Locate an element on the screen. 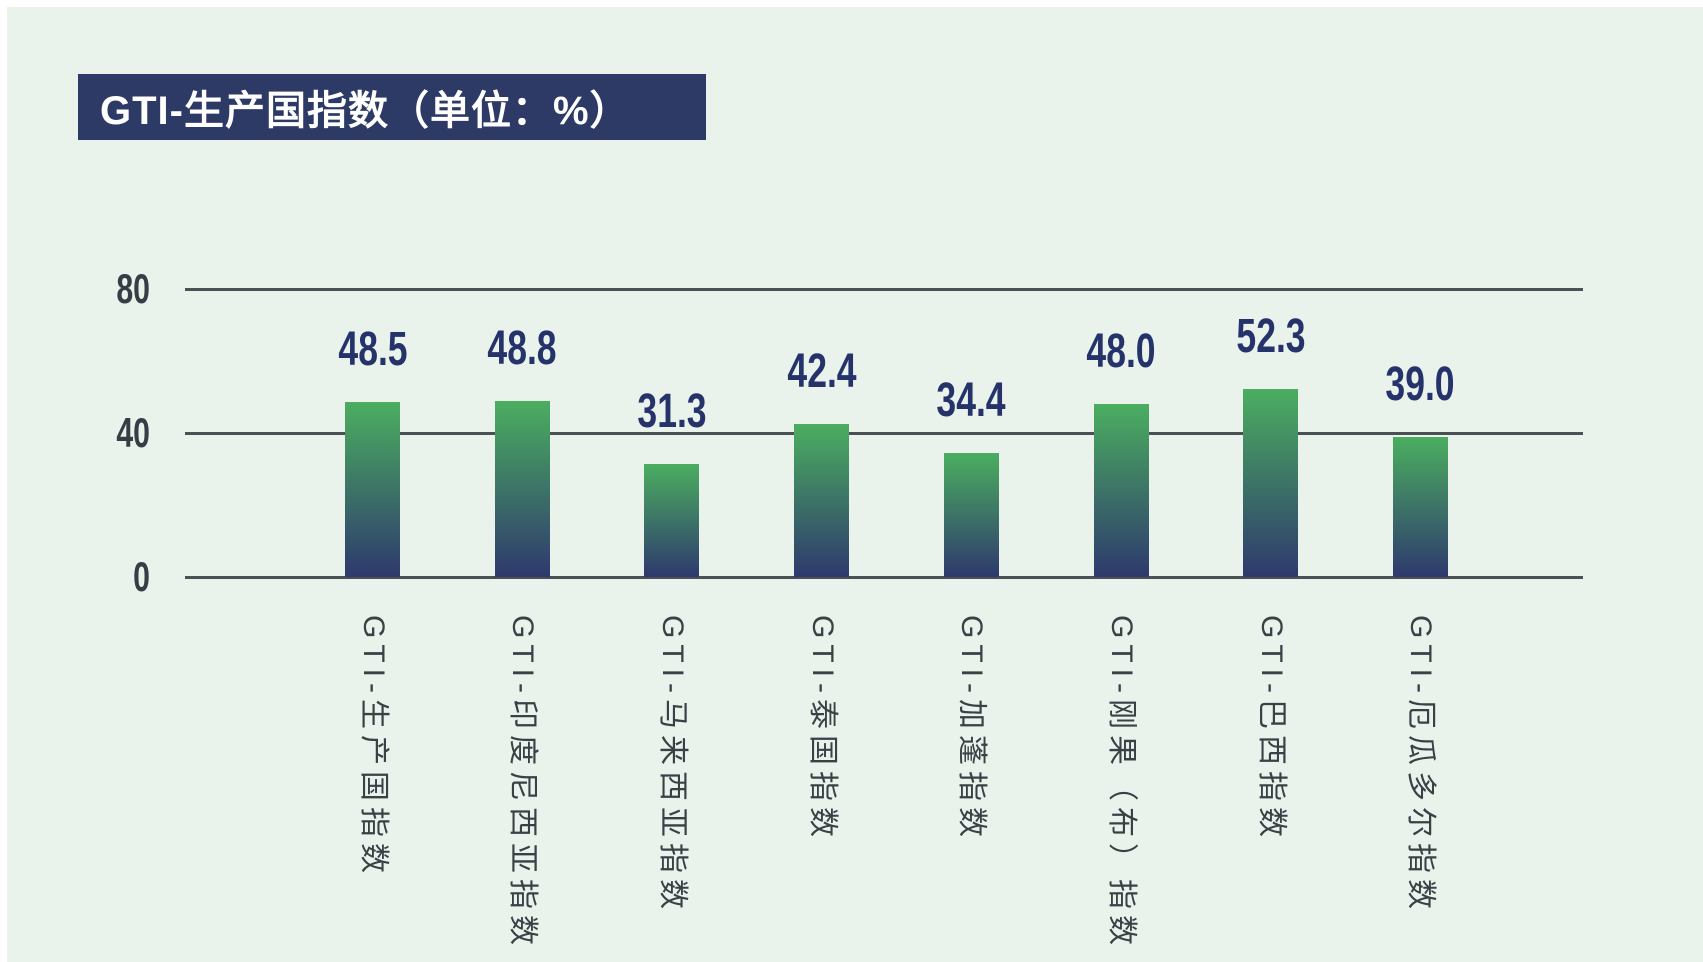 The image size is (1703, 962). bar-value-label: 34.4 is located at coordinates (971, 401).